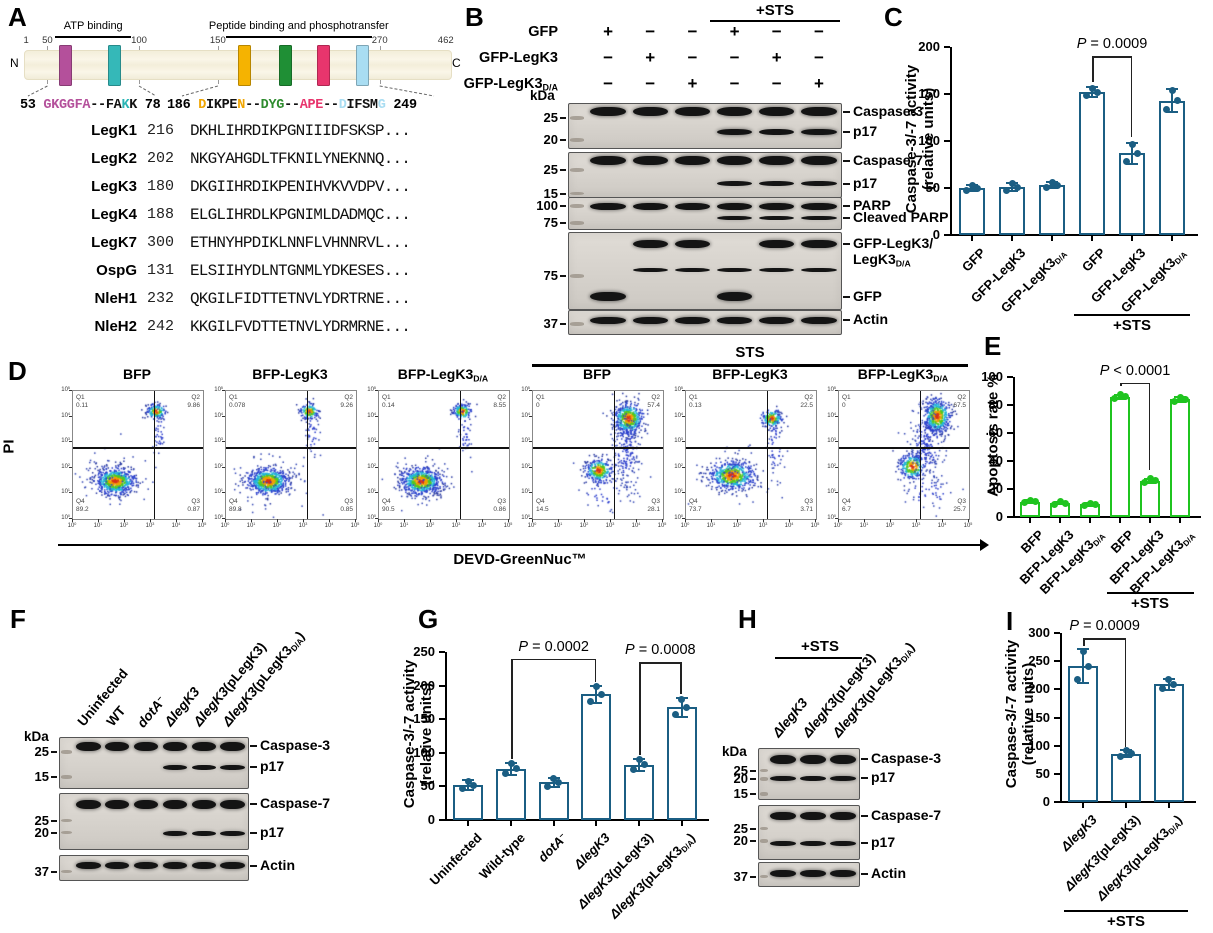  Describe the element at coordinates (695, 401) in the screenshot. I see `flow-q1-label: Q1 0.13` at that location.